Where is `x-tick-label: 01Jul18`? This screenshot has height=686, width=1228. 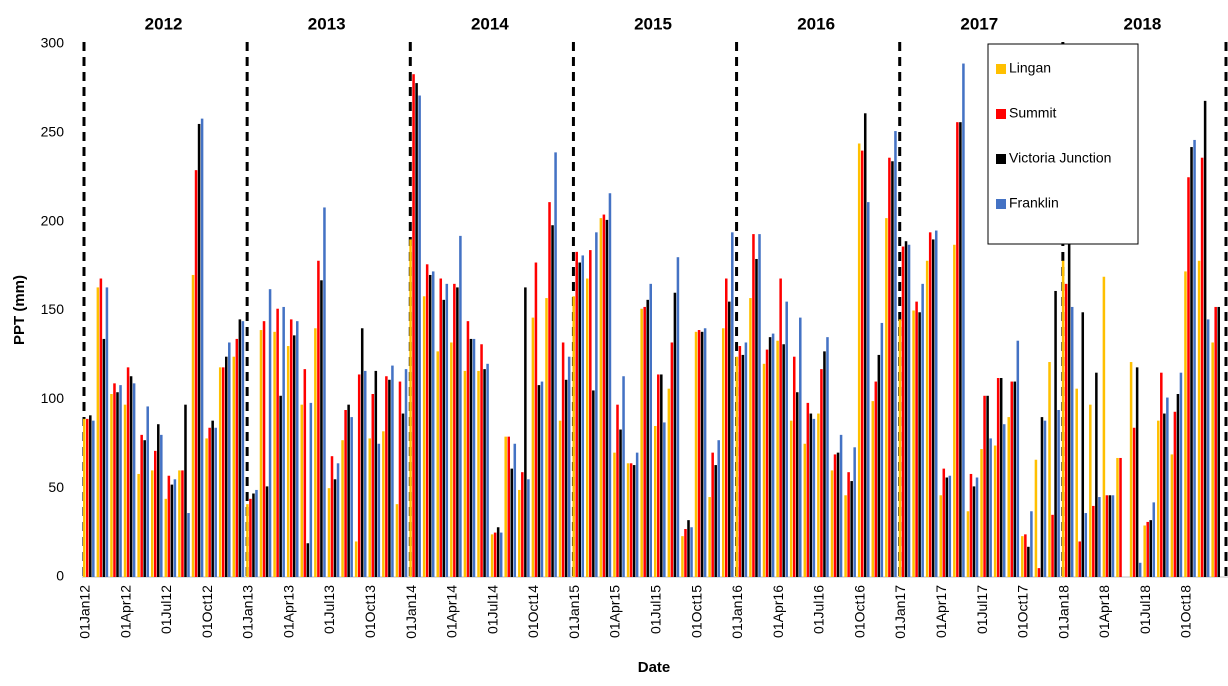 x-tick-label: 01Jul18 is located at coordinates (1145, 609).